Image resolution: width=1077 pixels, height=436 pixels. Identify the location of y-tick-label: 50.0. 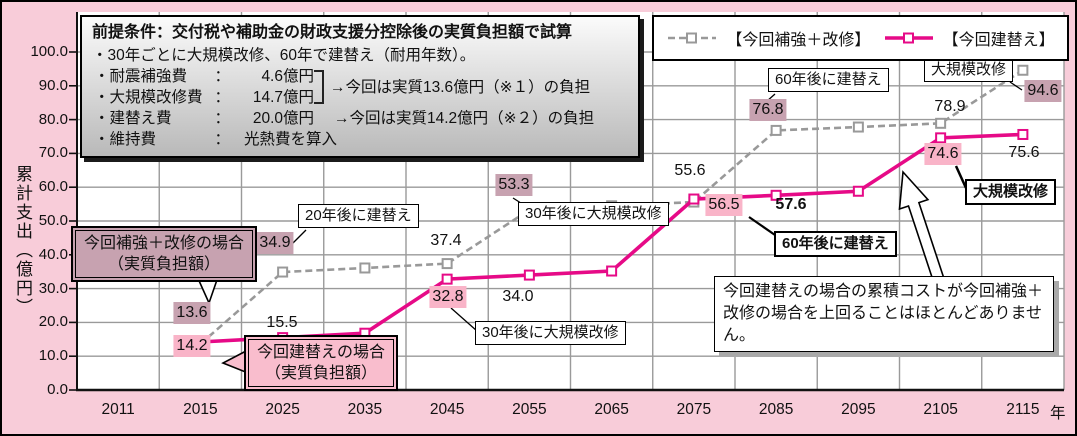
(53, 220).